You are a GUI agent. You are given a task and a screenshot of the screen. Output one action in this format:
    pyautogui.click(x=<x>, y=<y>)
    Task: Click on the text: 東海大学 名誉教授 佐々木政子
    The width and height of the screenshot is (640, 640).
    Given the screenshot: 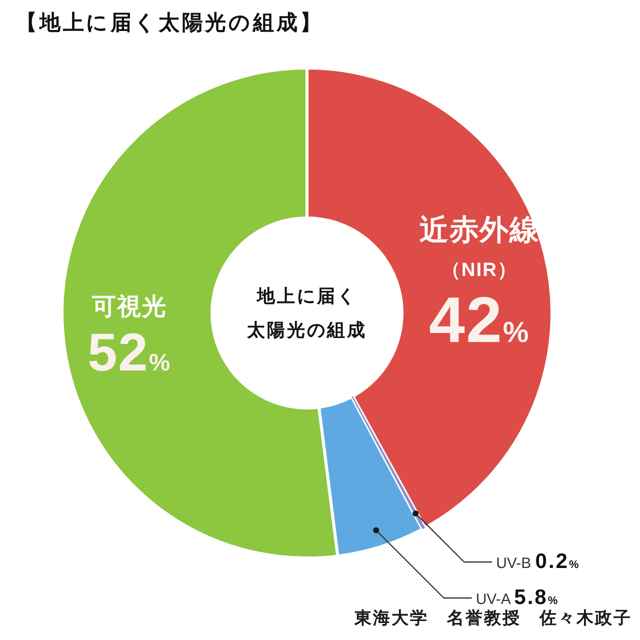 What is the action you would take?
    pyautogui.click(x=493, y=618)
    